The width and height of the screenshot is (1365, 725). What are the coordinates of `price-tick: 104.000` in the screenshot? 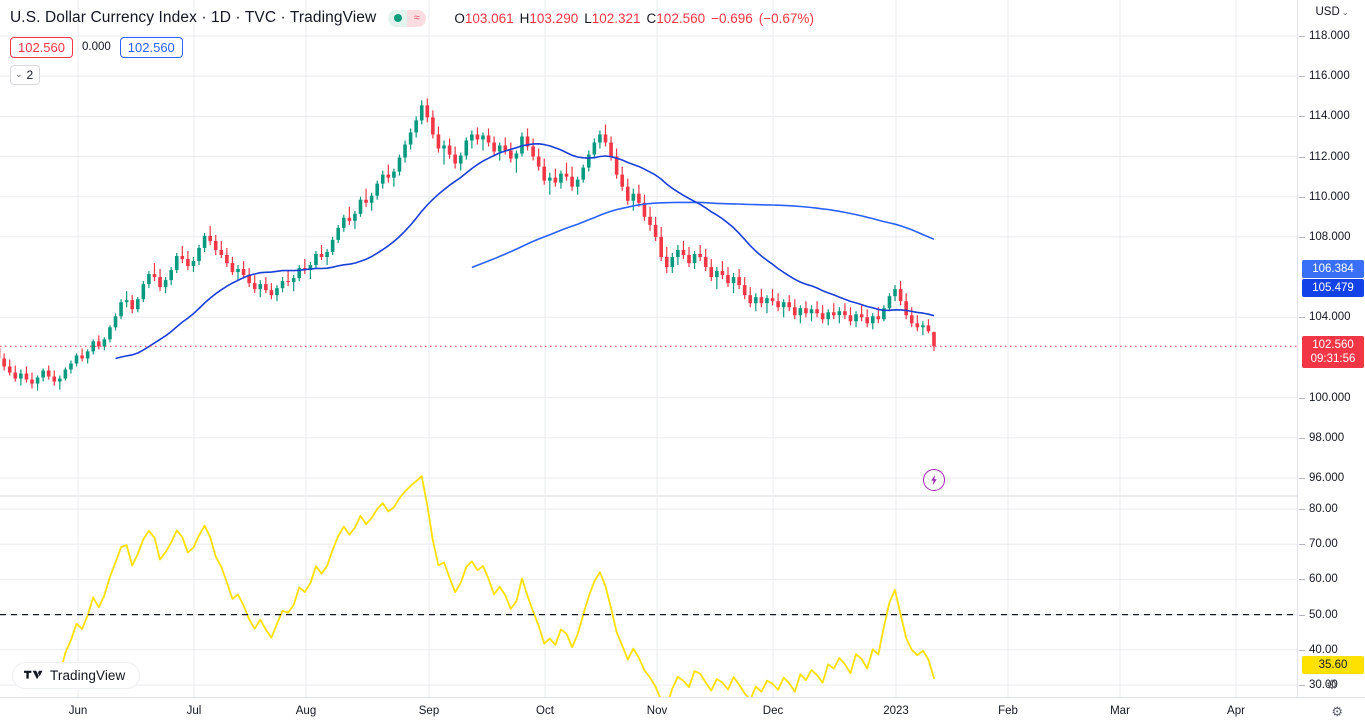 It's located at (1331, 317).